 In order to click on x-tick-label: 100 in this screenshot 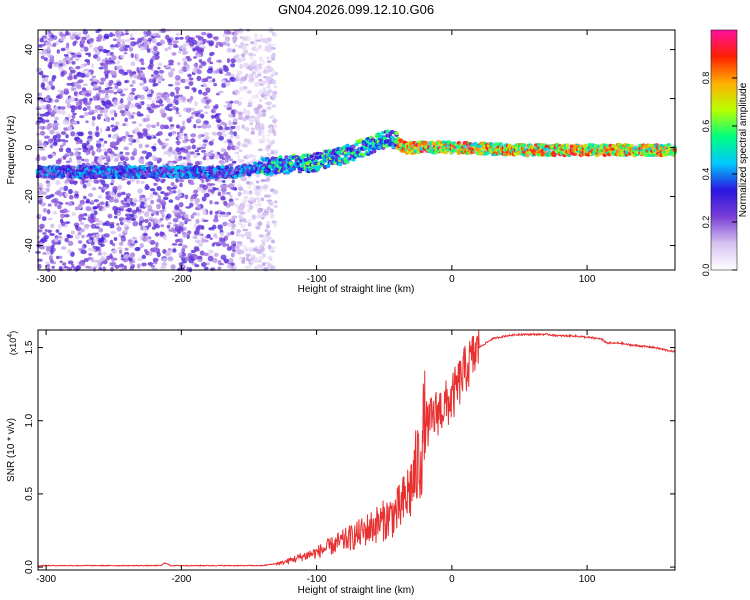, I will do `click(587, 279)`.